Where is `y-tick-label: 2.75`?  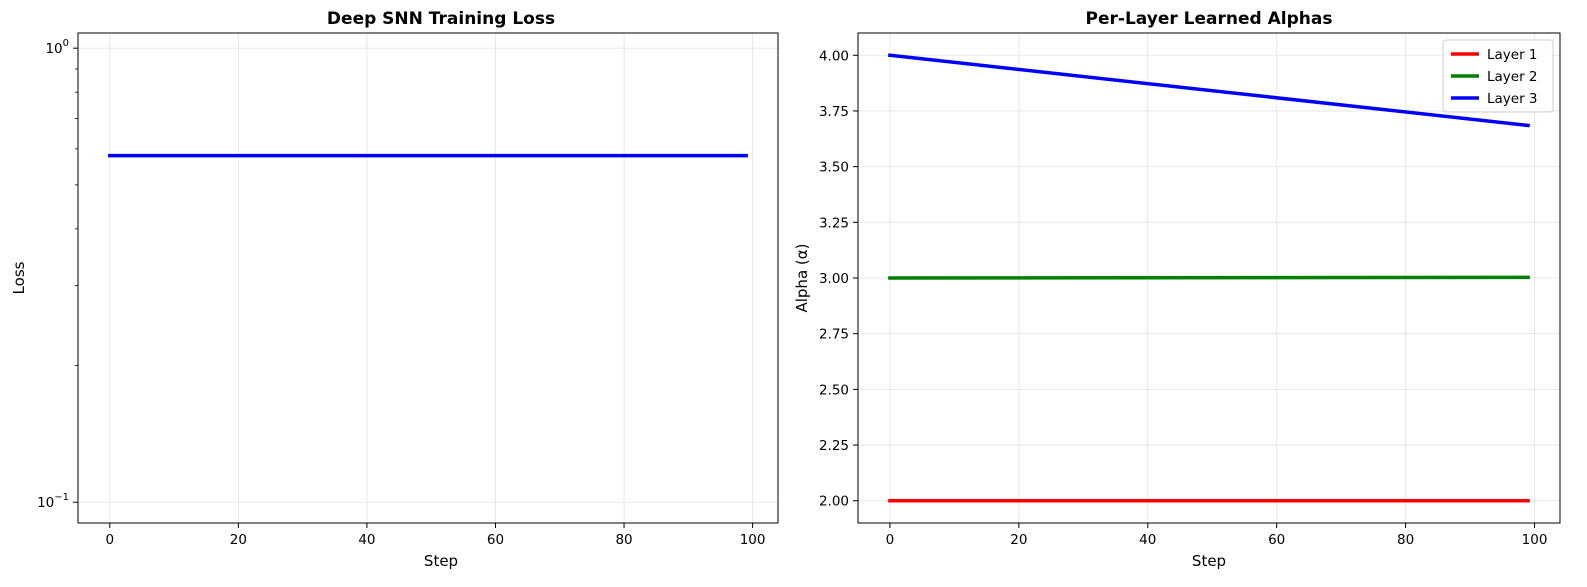 y-tick-label: 2.75 is located at coordinates (834, 335).